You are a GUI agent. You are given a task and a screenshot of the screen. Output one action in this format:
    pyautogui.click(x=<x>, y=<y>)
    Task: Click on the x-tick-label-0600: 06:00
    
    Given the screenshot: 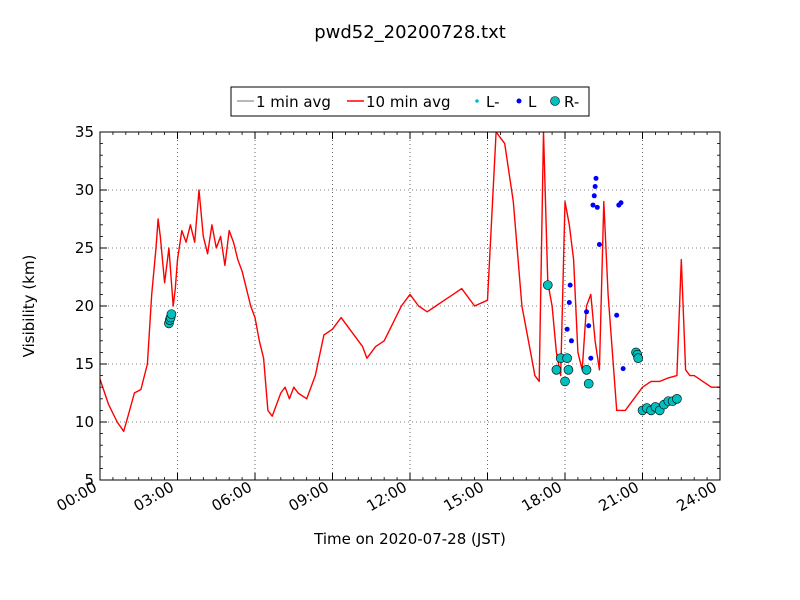 What is the action you would take?
    pyautogui.click(x=232, y=496)
    